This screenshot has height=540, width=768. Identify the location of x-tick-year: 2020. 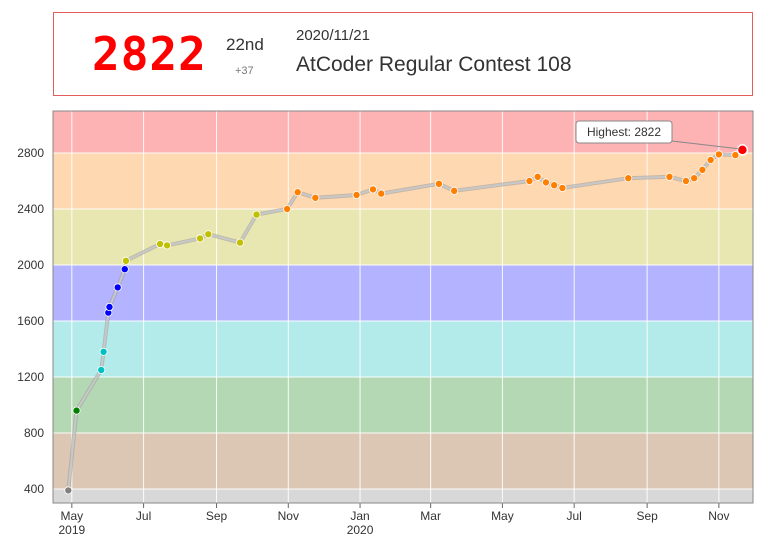
(360, 530).